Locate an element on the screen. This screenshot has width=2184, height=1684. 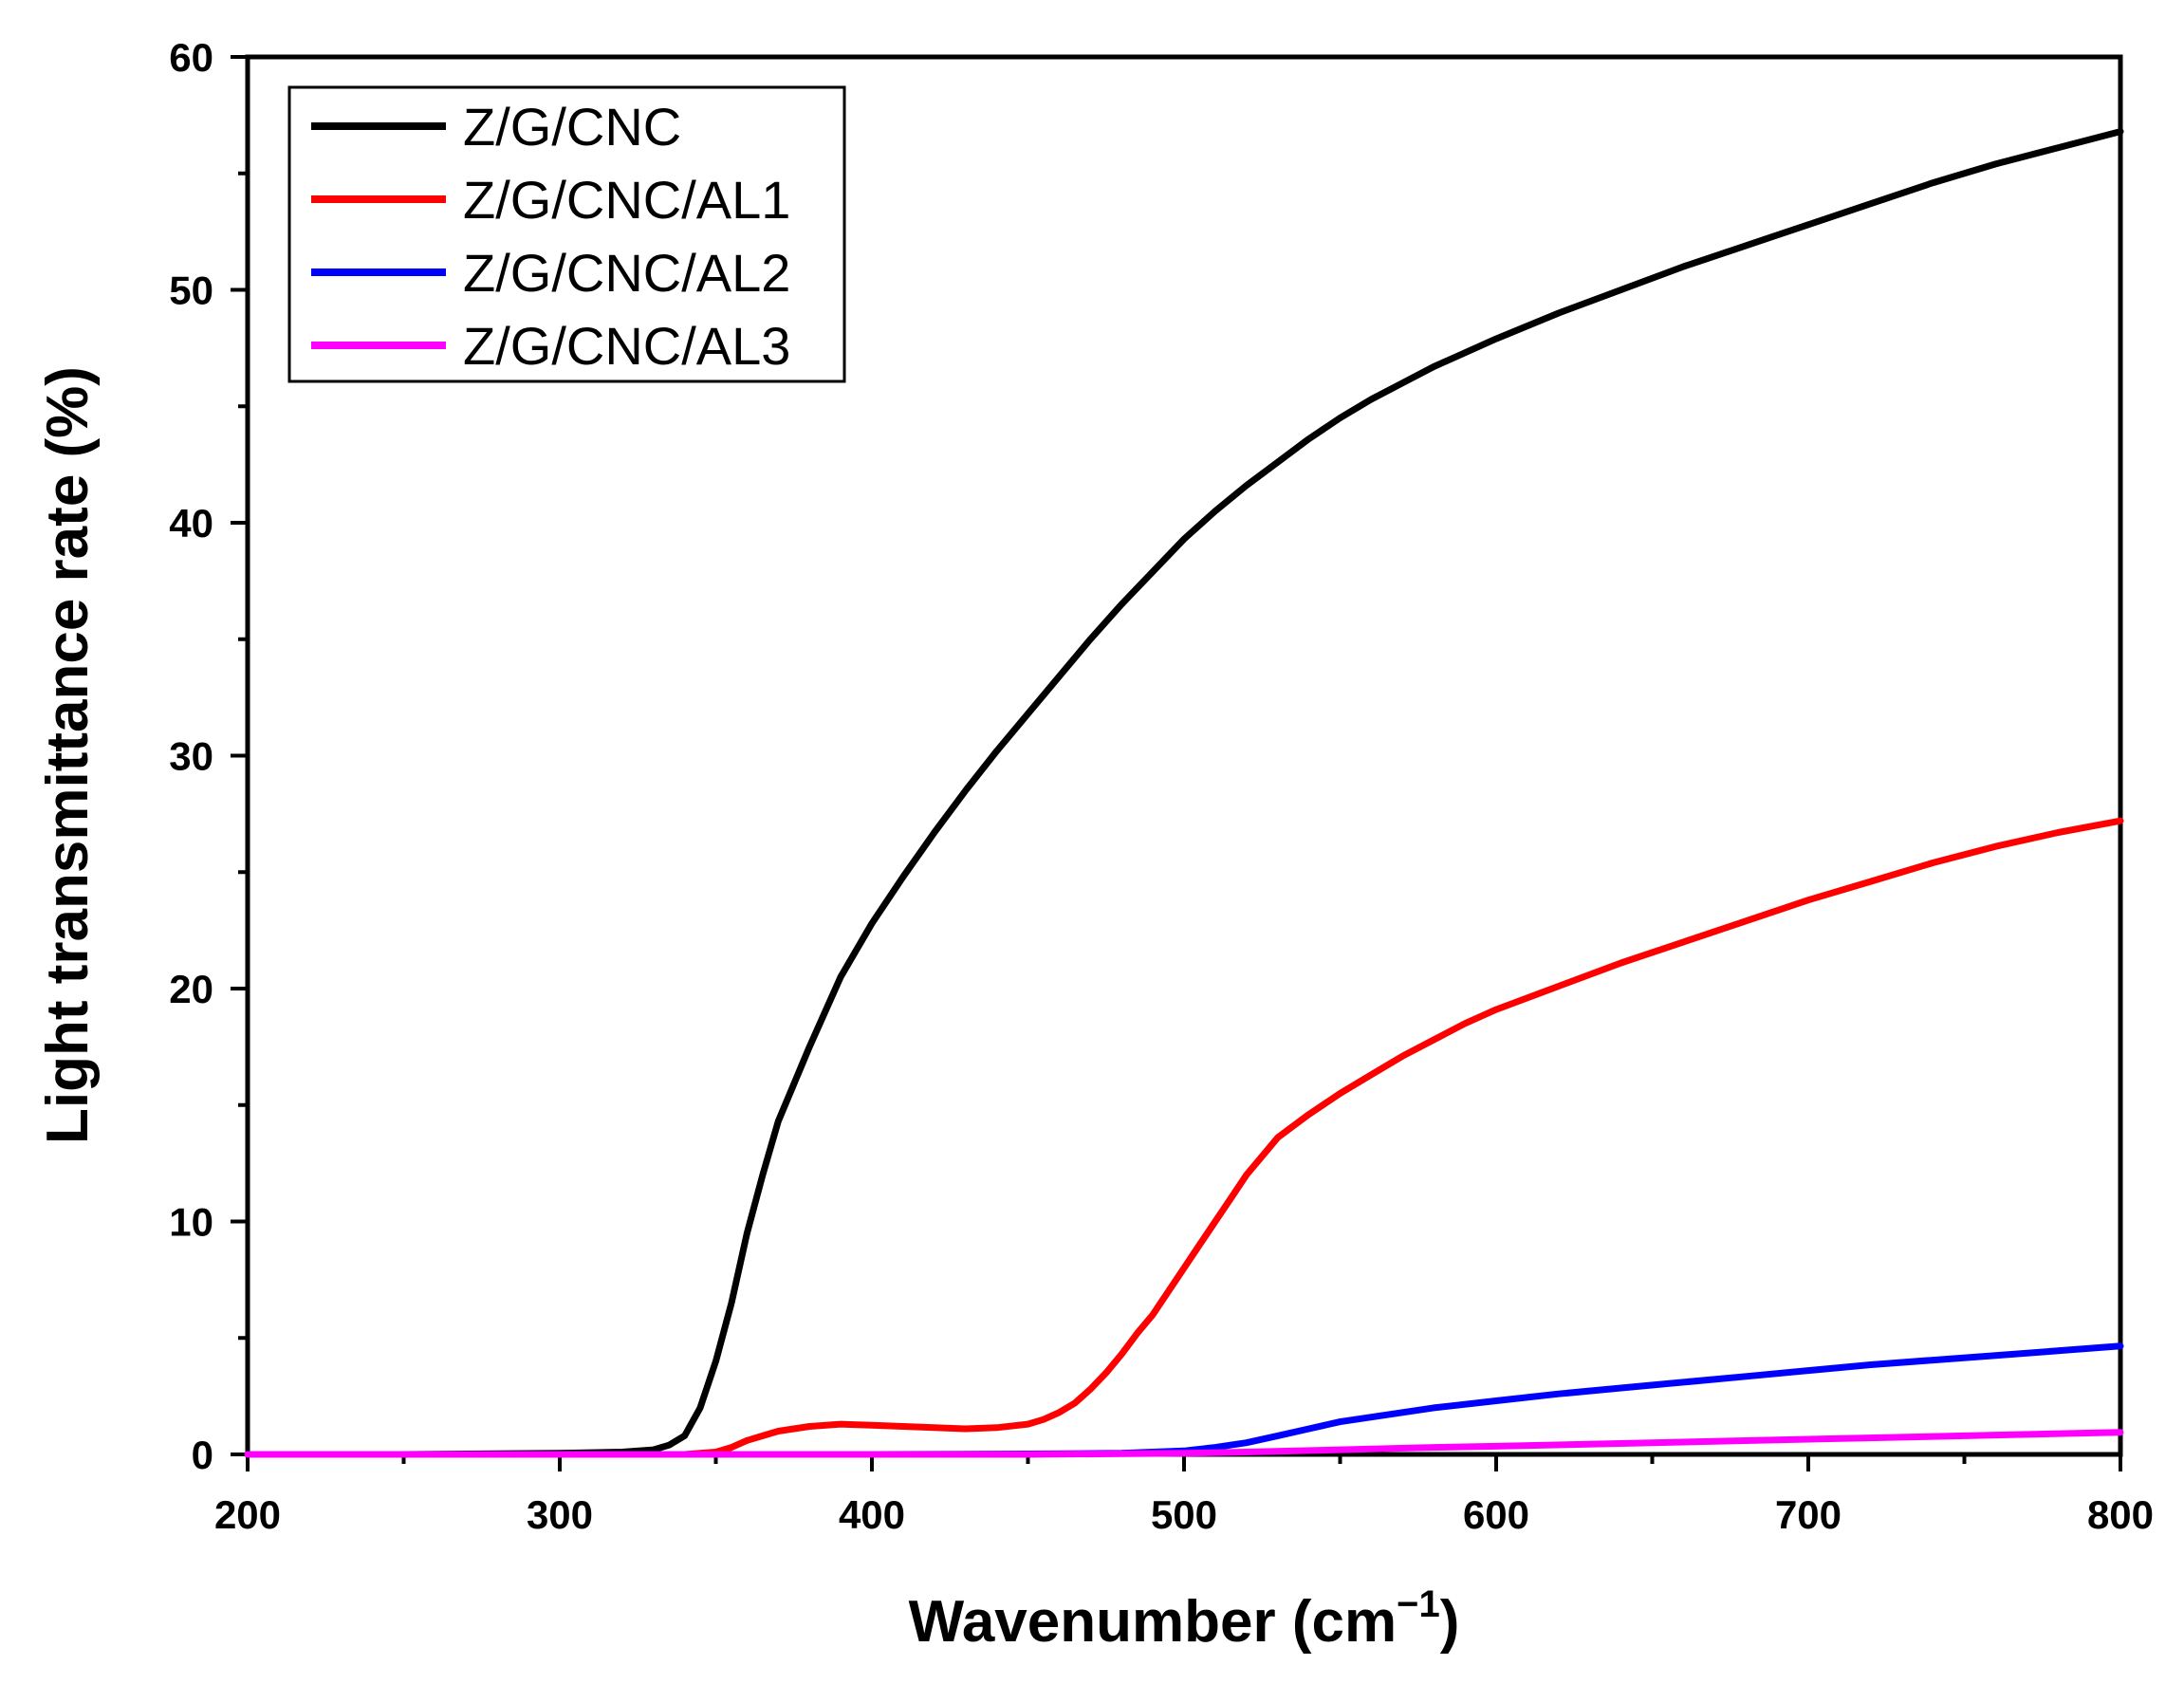
y-tick-label: 10 is located at coordinates (191, 1222).